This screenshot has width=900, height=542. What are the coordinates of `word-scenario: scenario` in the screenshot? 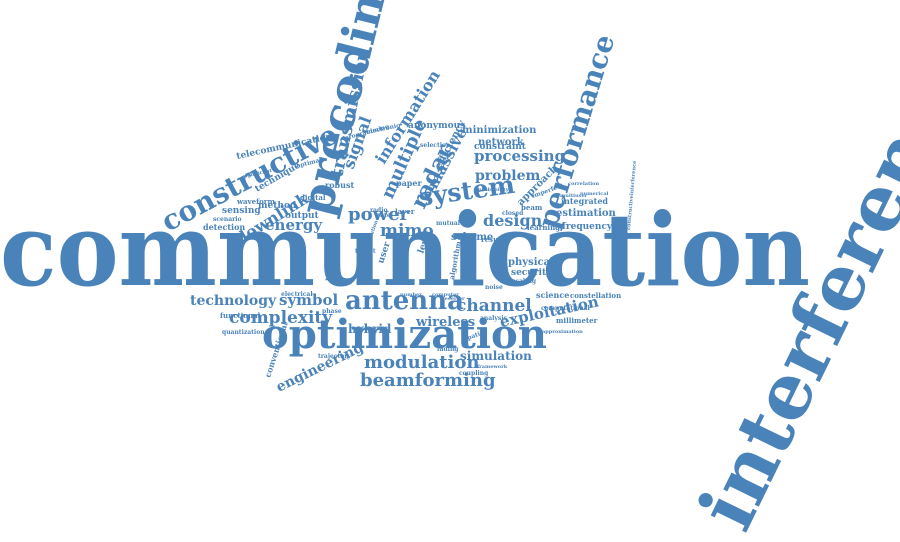 It's located at (227, 219).